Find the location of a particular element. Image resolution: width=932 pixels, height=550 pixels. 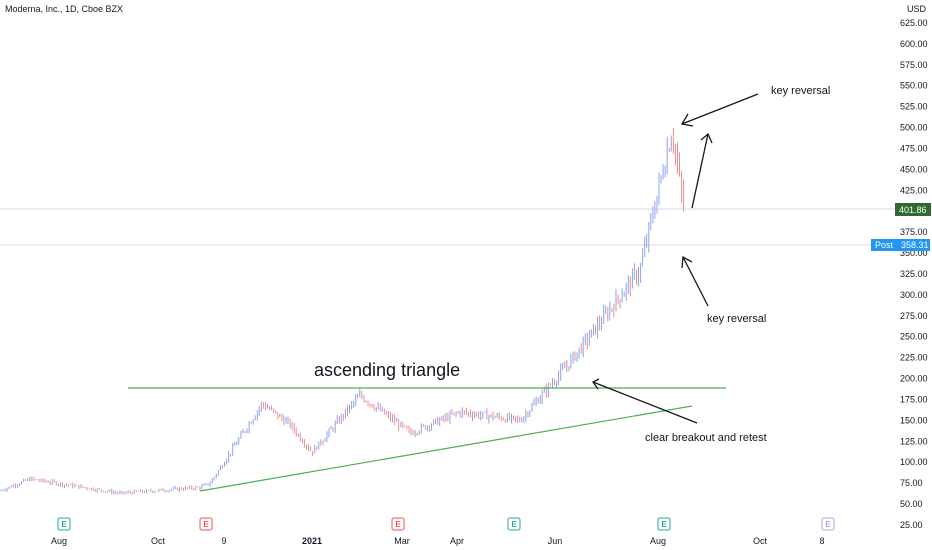

price-tick-label: 100.00 is located at coordinates (914, 462).